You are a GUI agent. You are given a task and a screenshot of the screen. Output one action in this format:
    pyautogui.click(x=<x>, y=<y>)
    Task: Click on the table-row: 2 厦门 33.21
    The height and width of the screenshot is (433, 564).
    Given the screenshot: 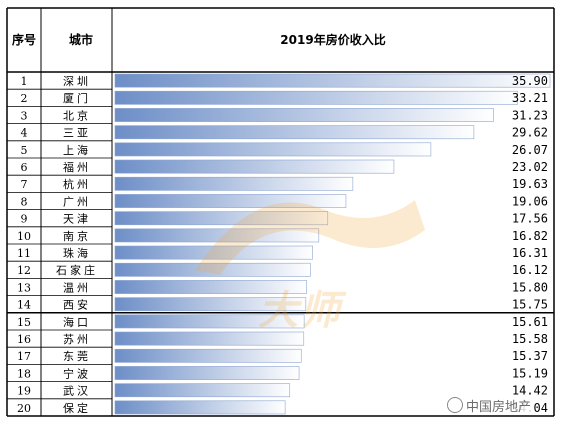 What is the action you would take?
    pyautogui.click(x=284, y=97)
    